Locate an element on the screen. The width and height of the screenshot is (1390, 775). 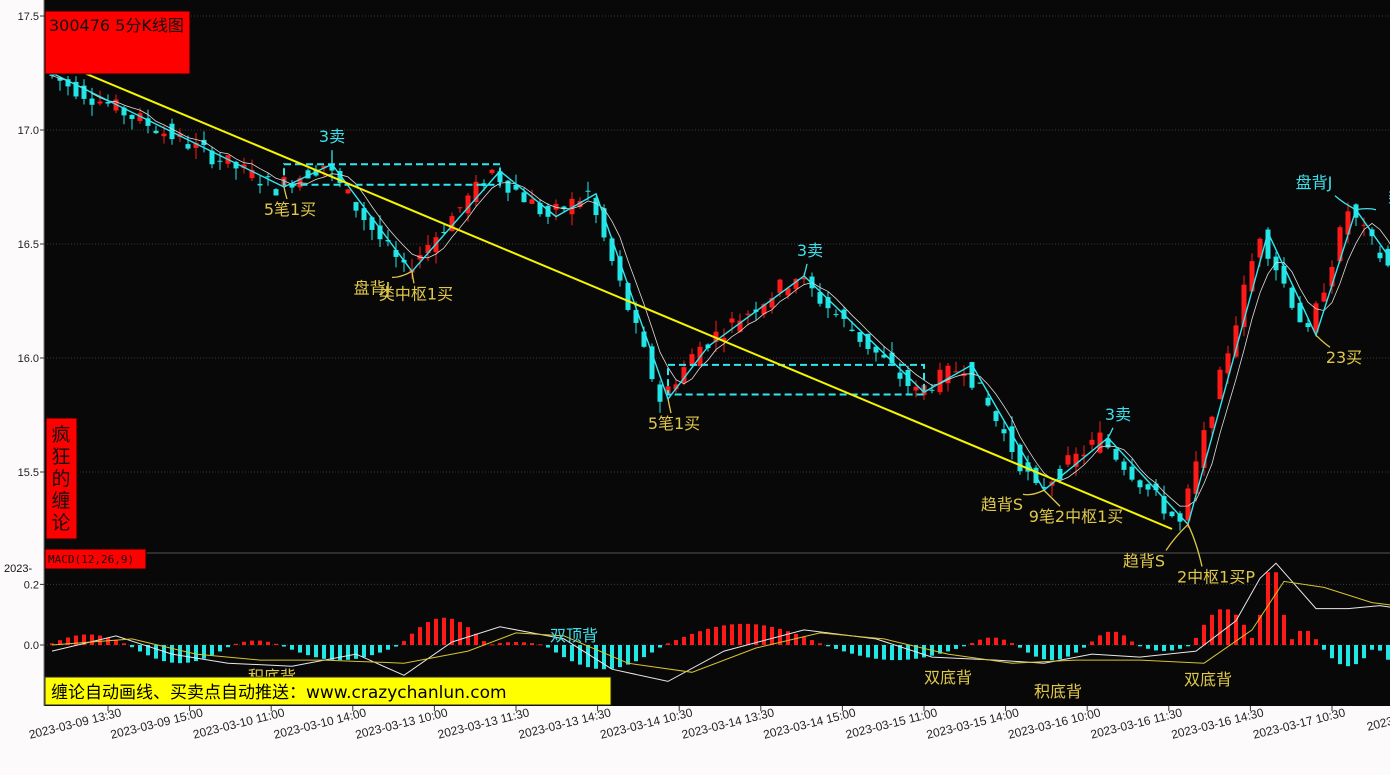
time-tick-label: 2023-03-15 14:00 is located at coordinates (973, 723).